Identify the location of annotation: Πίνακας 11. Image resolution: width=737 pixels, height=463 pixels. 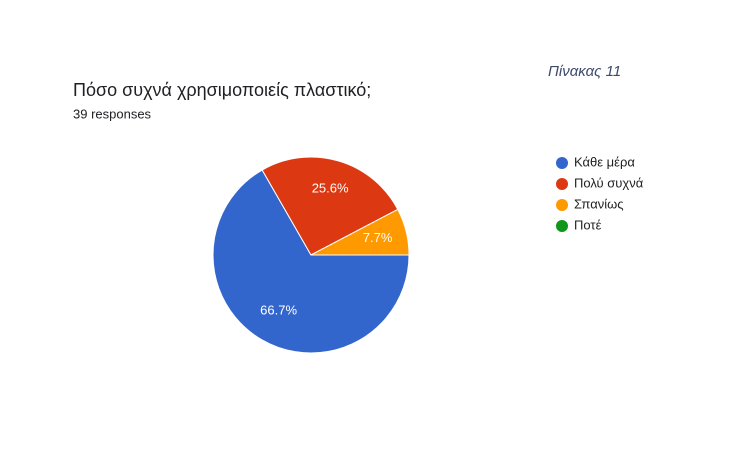
(584, 71).